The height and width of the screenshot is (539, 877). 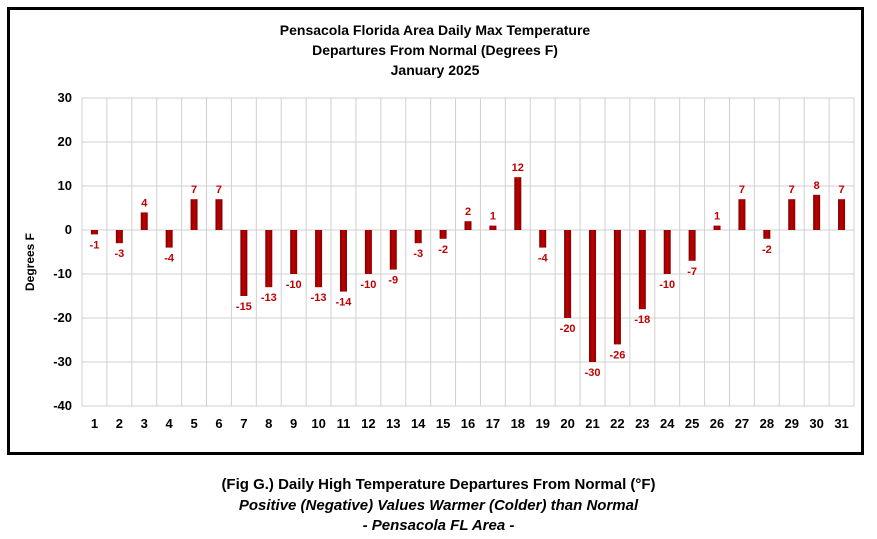 I want to click on x-tick-label: 26, so click(x=717, y=423).